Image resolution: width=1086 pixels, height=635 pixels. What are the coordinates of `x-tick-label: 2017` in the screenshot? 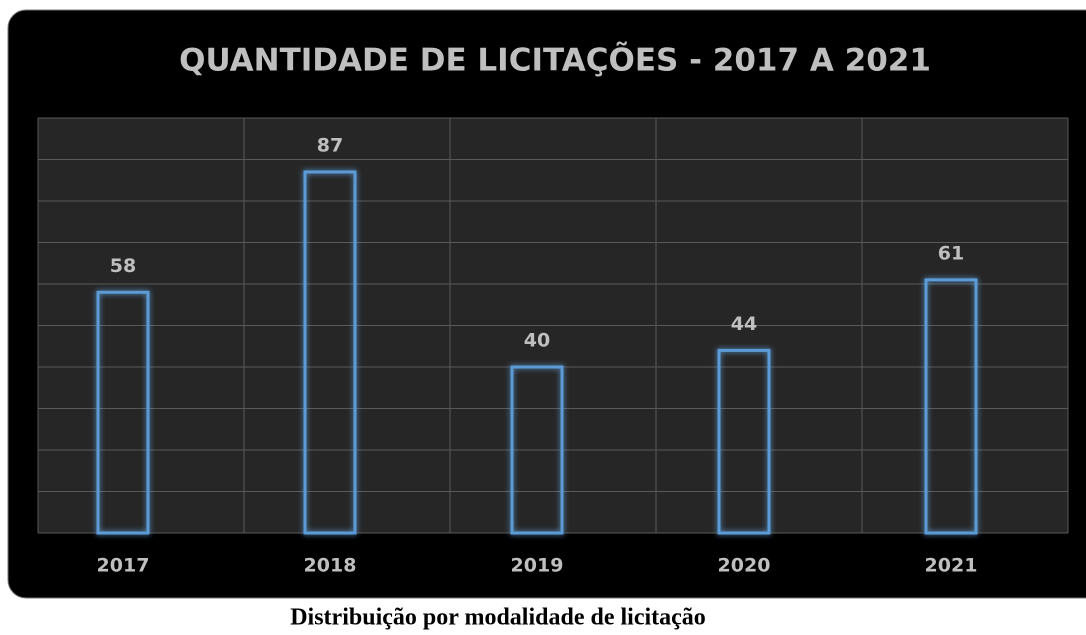 It's located at (123, 566).